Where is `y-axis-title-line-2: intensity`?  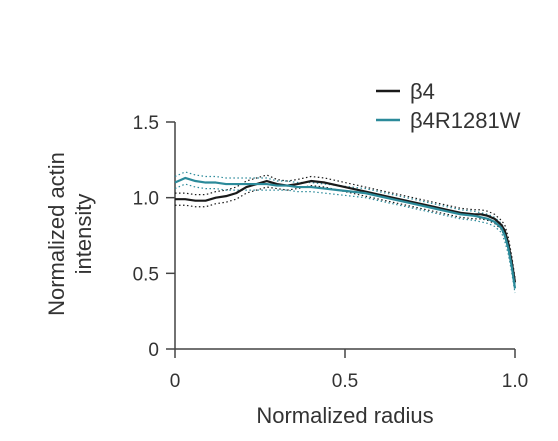 y-axis-title-line-2: intensity is located at coordinates (83, 234).